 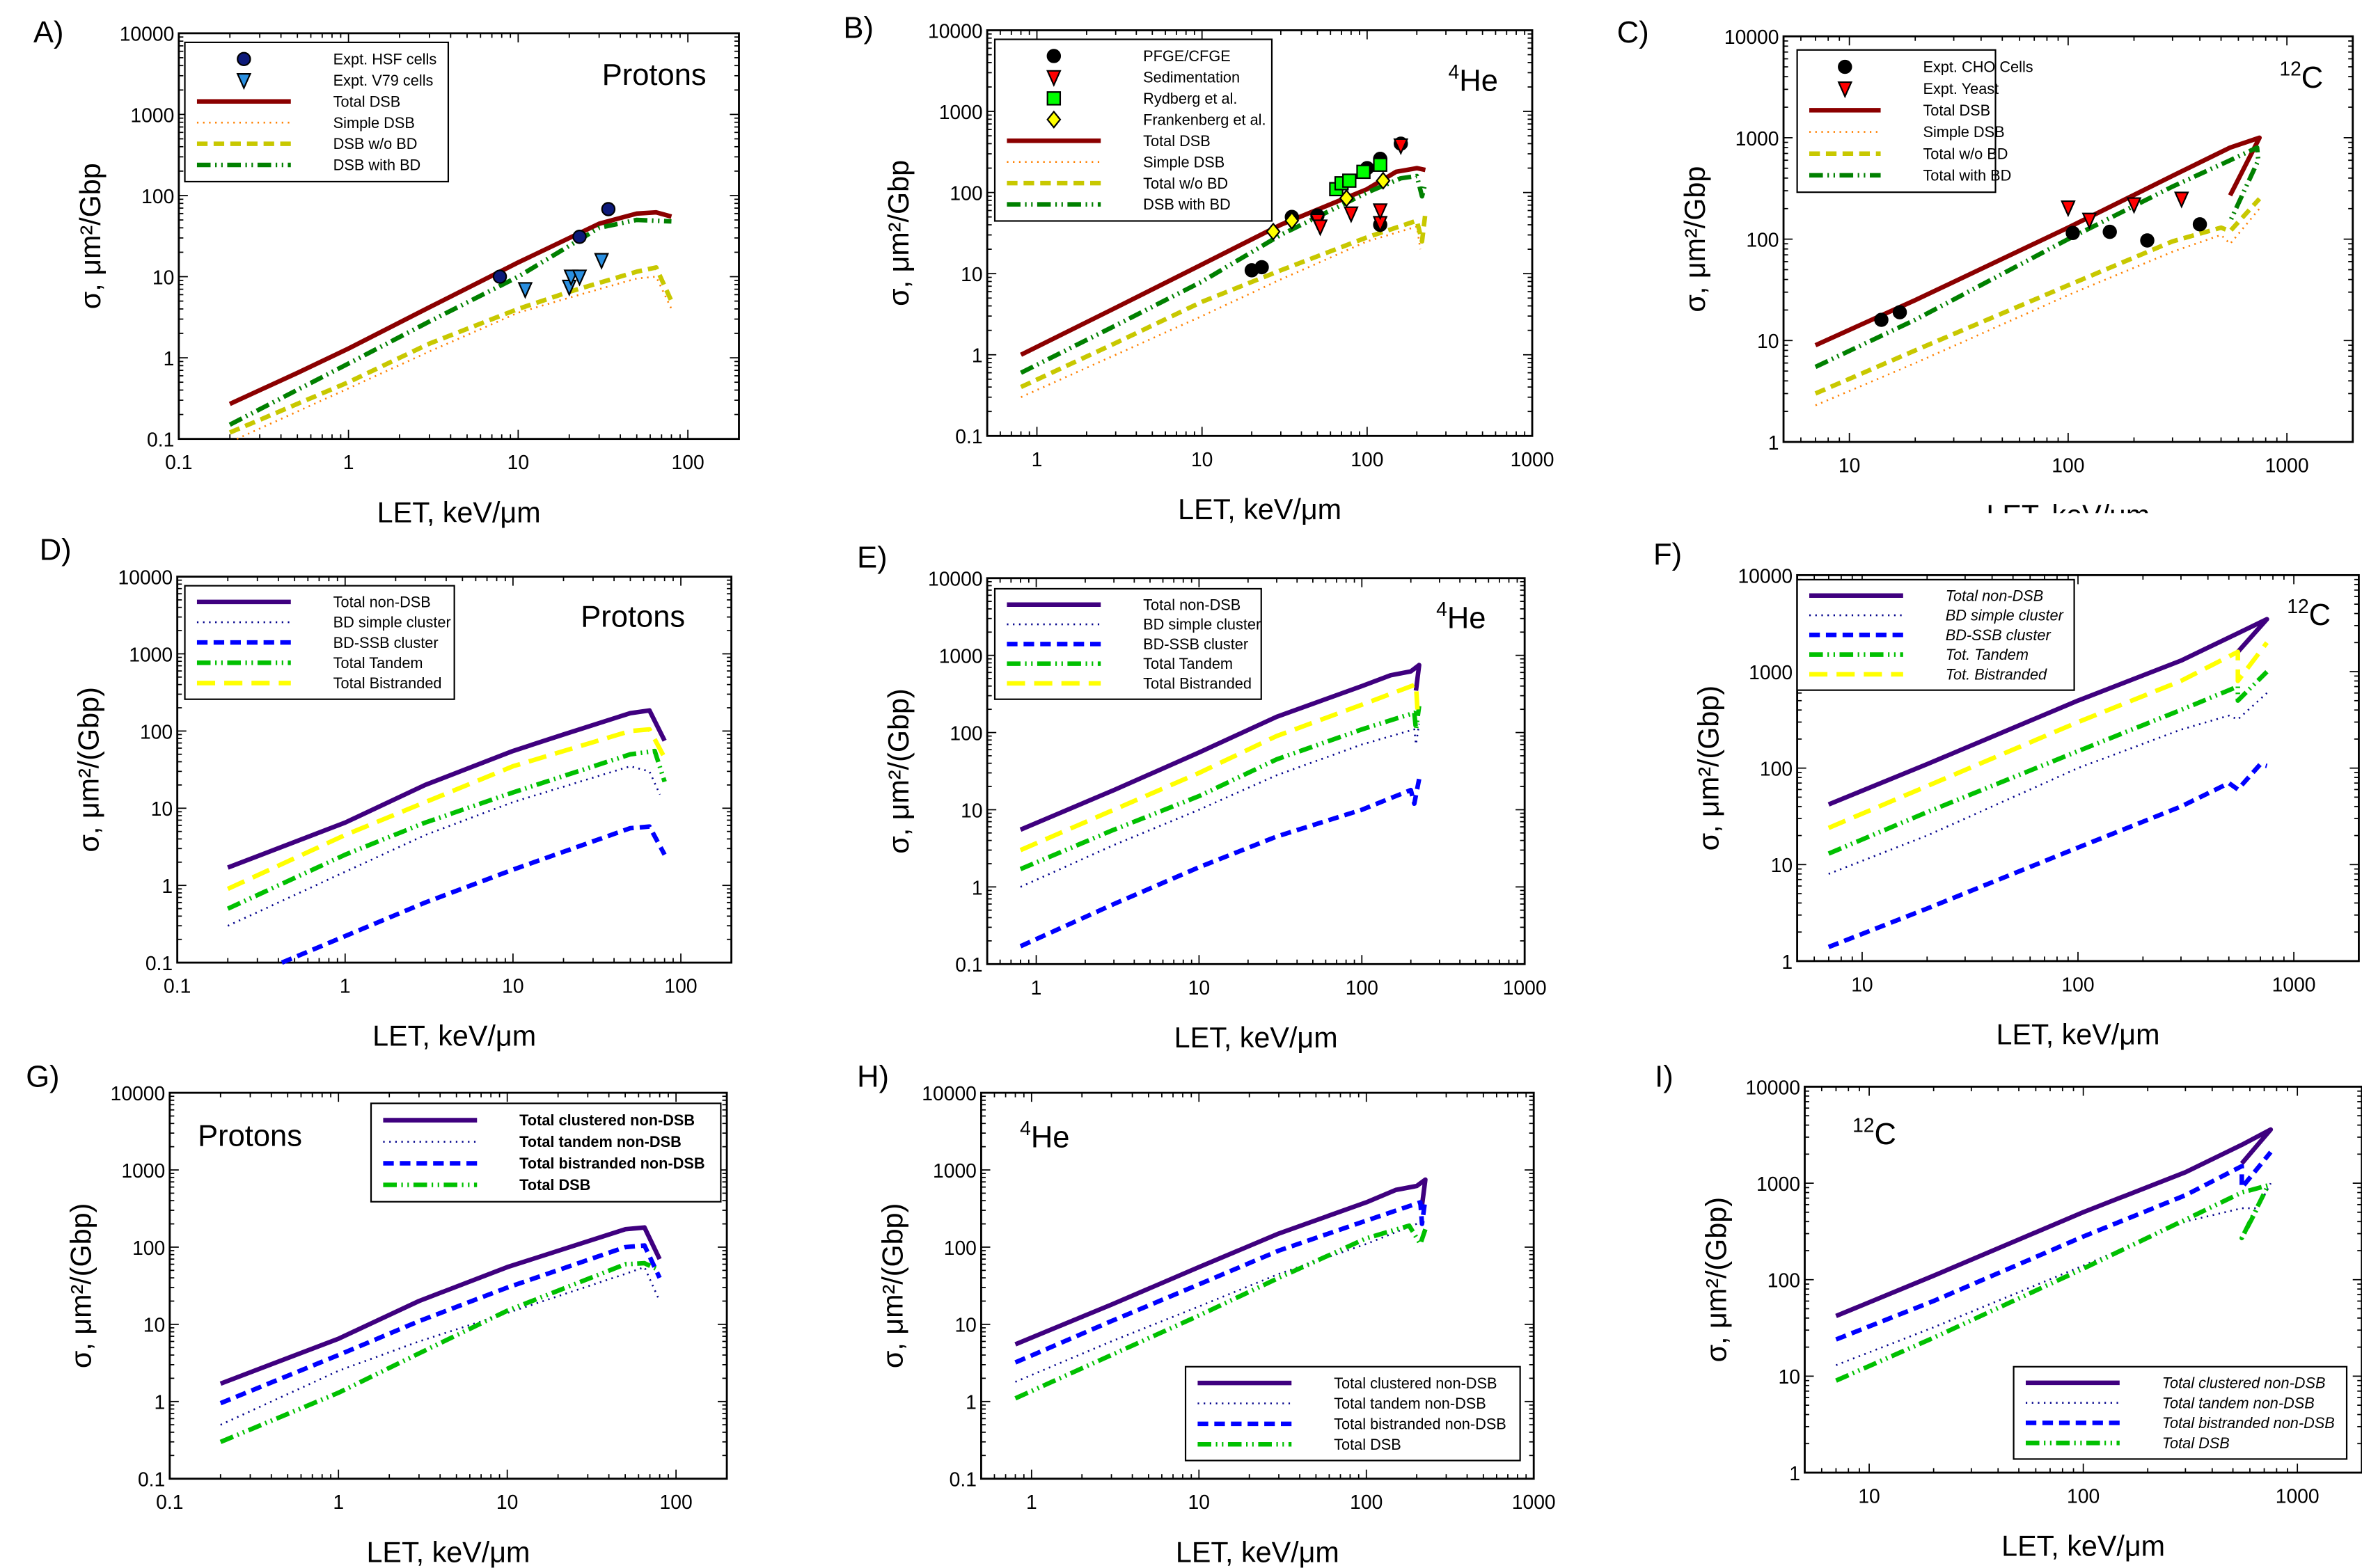 What do you see at coordinates (1965, 153) in the screenshot?
I see `legend-label: Total w/o BD` at bounding box center [1965, 153].